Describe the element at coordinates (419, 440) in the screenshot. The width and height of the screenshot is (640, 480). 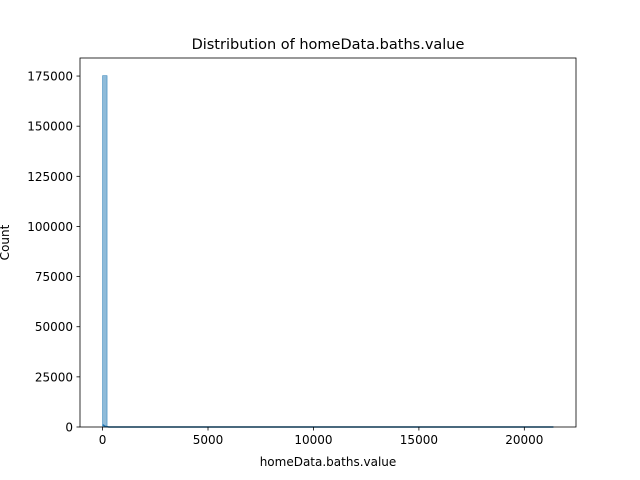
I see `x-tick-label-15000: 15000` at that location.